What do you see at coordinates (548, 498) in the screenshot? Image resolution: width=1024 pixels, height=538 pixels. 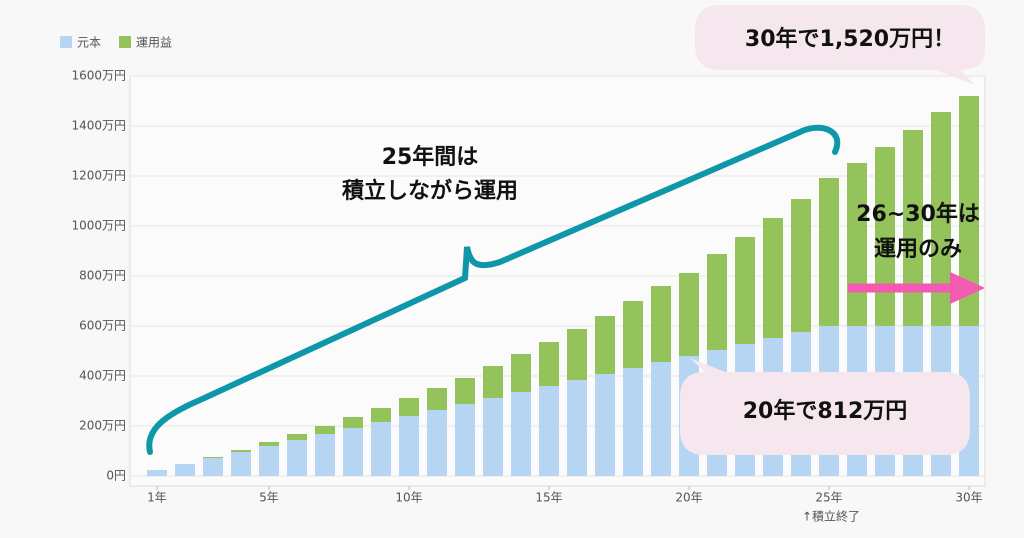 I see `x-tick-label: 15年` at bounding box center [548, 498].